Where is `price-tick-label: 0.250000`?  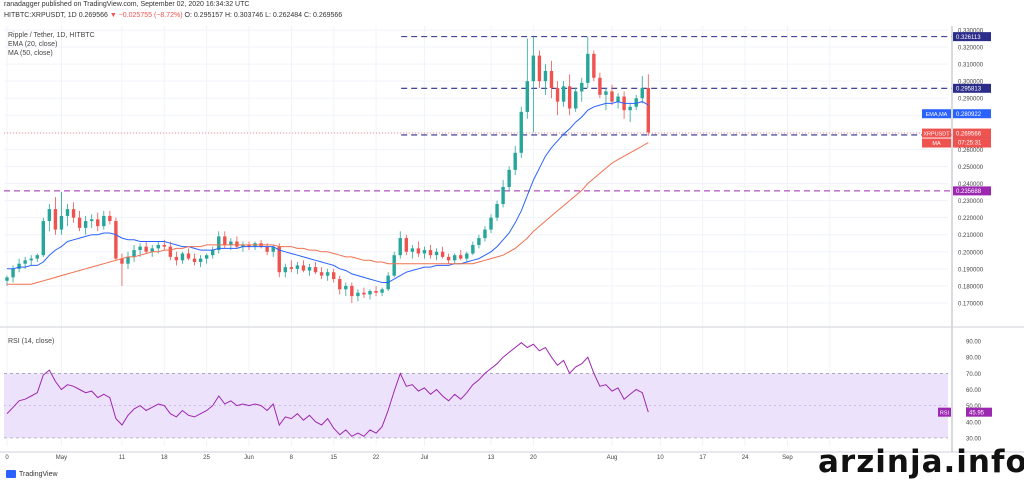 price-tick-label: 0.250000 is located at coordinates (971, 168).